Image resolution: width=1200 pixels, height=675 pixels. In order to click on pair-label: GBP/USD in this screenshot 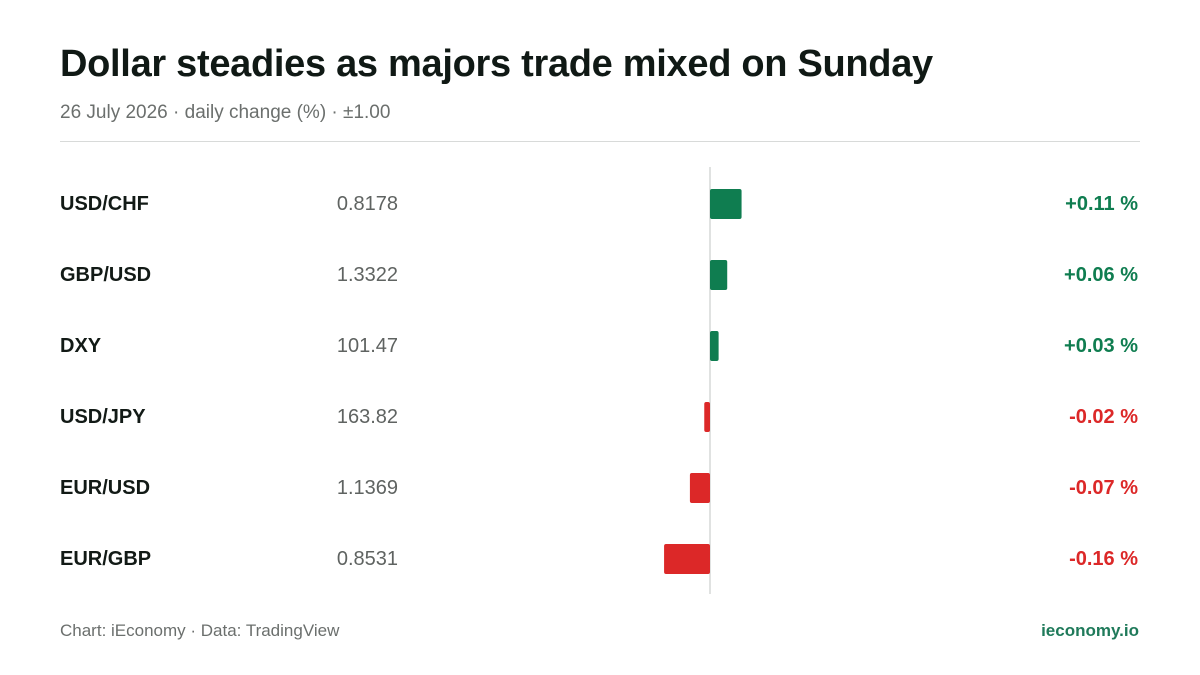, I will do `click(105, 275)`.